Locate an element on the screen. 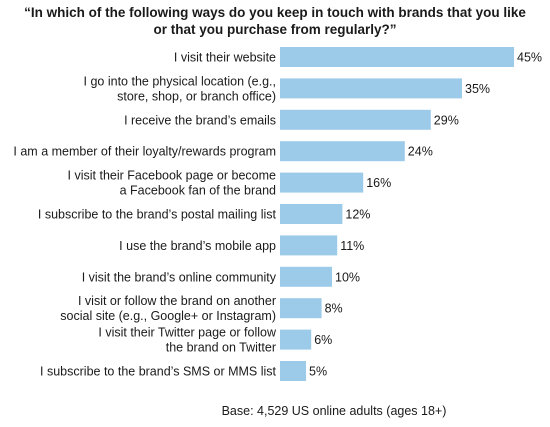  value-label-6: 12% is located at coordinates (357, 215).